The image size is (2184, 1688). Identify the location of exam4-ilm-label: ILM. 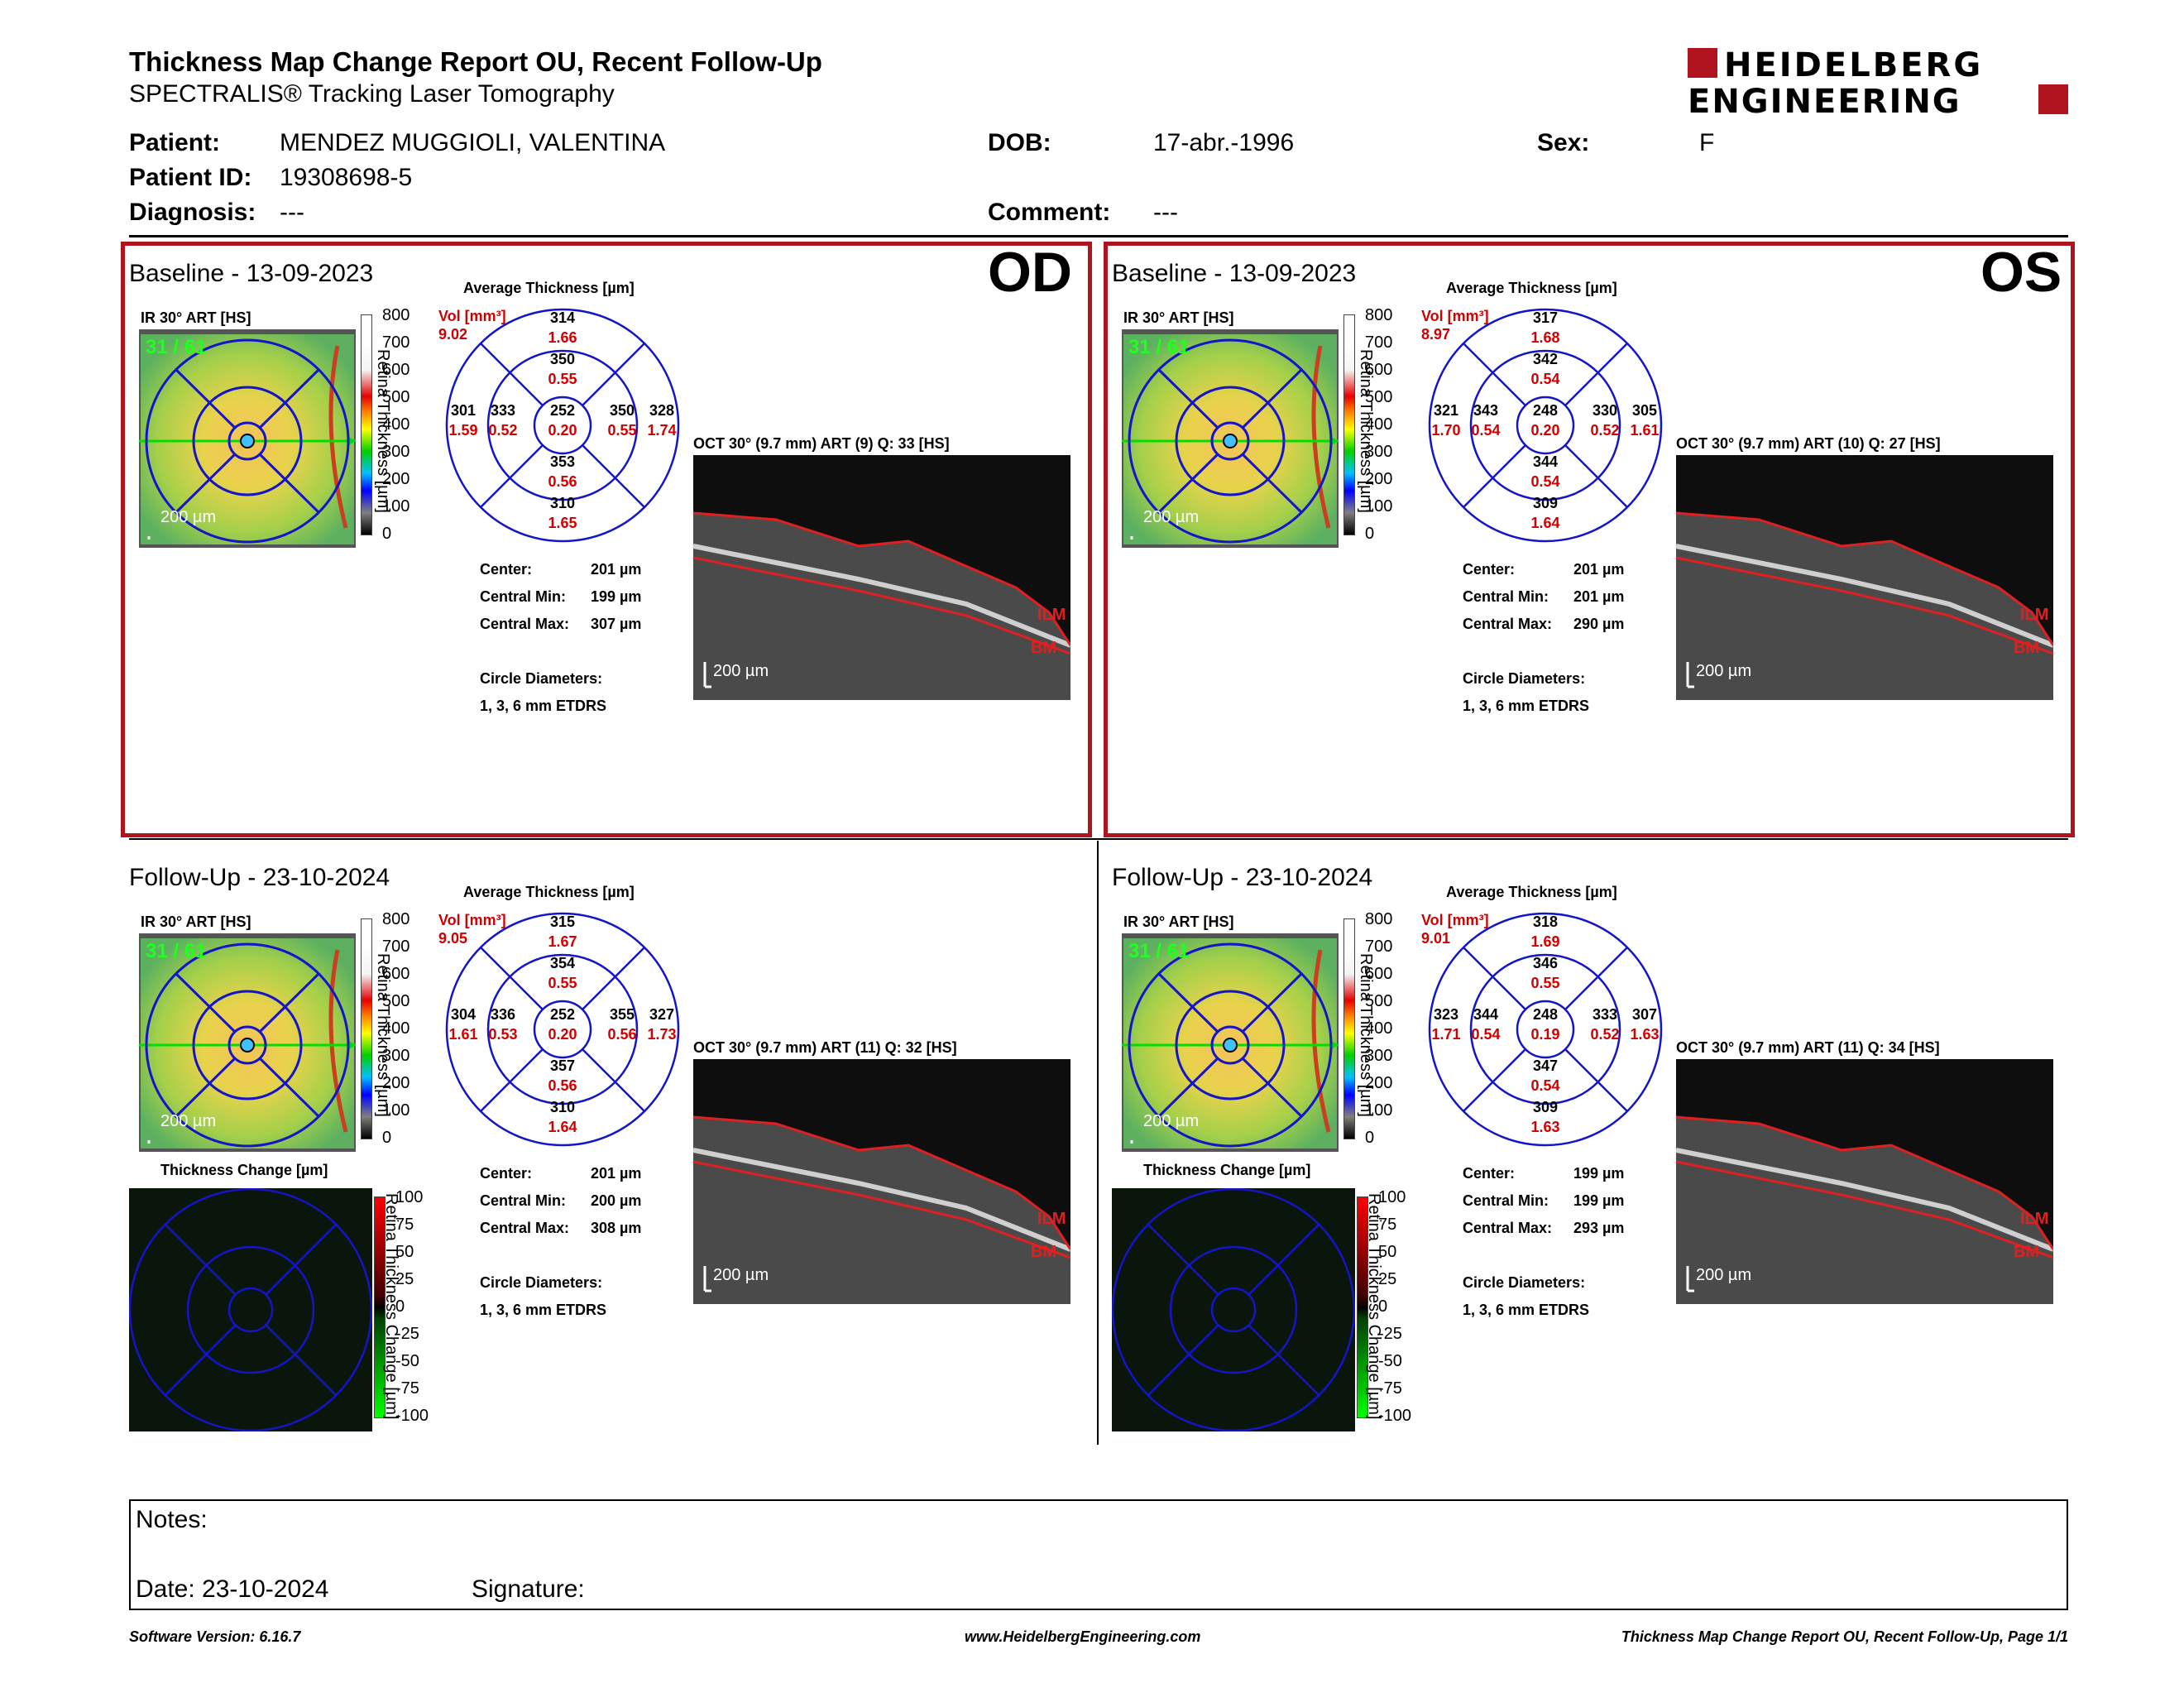
(2034, 1219).